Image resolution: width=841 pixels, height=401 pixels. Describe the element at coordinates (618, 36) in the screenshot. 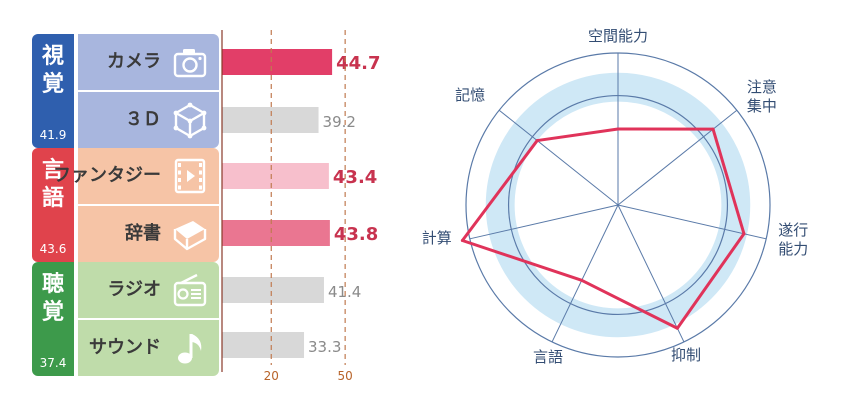

I see `radar-axis-label: 空間能力` at that location.